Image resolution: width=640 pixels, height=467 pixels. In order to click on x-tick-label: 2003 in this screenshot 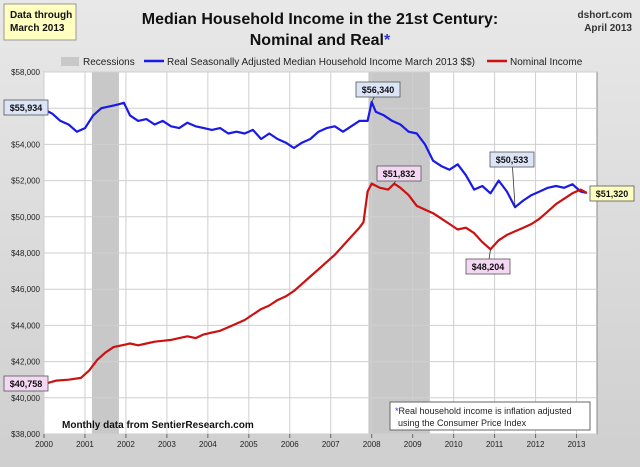, I will do `click(167, 444)`.